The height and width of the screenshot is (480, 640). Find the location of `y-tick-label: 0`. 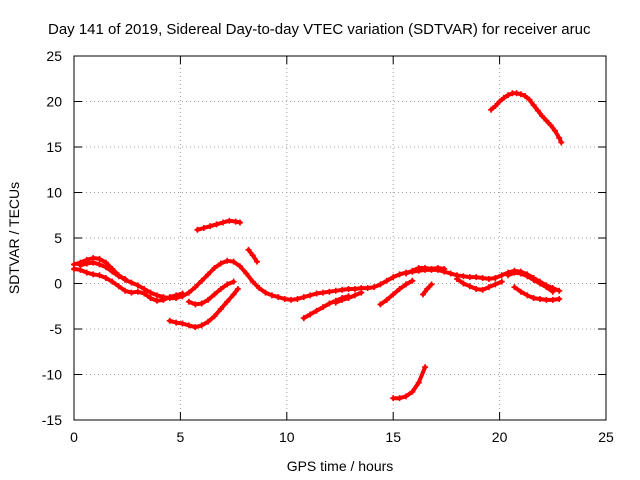

y-tick-label: 0 is located at coordinates (58, 284).